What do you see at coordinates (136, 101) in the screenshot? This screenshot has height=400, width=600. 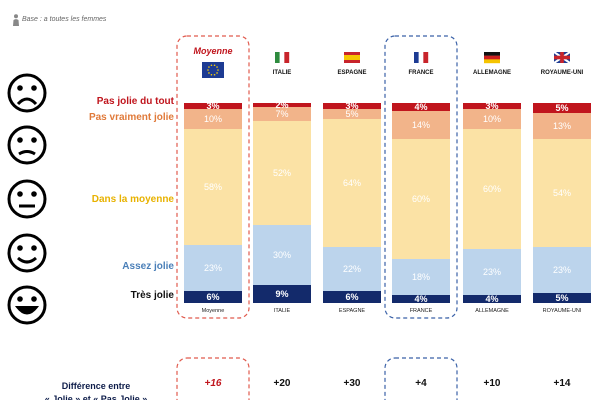 I see `legend-label-pas_du_tout: Pas jolie du tout` at bounding box center [136, 101].